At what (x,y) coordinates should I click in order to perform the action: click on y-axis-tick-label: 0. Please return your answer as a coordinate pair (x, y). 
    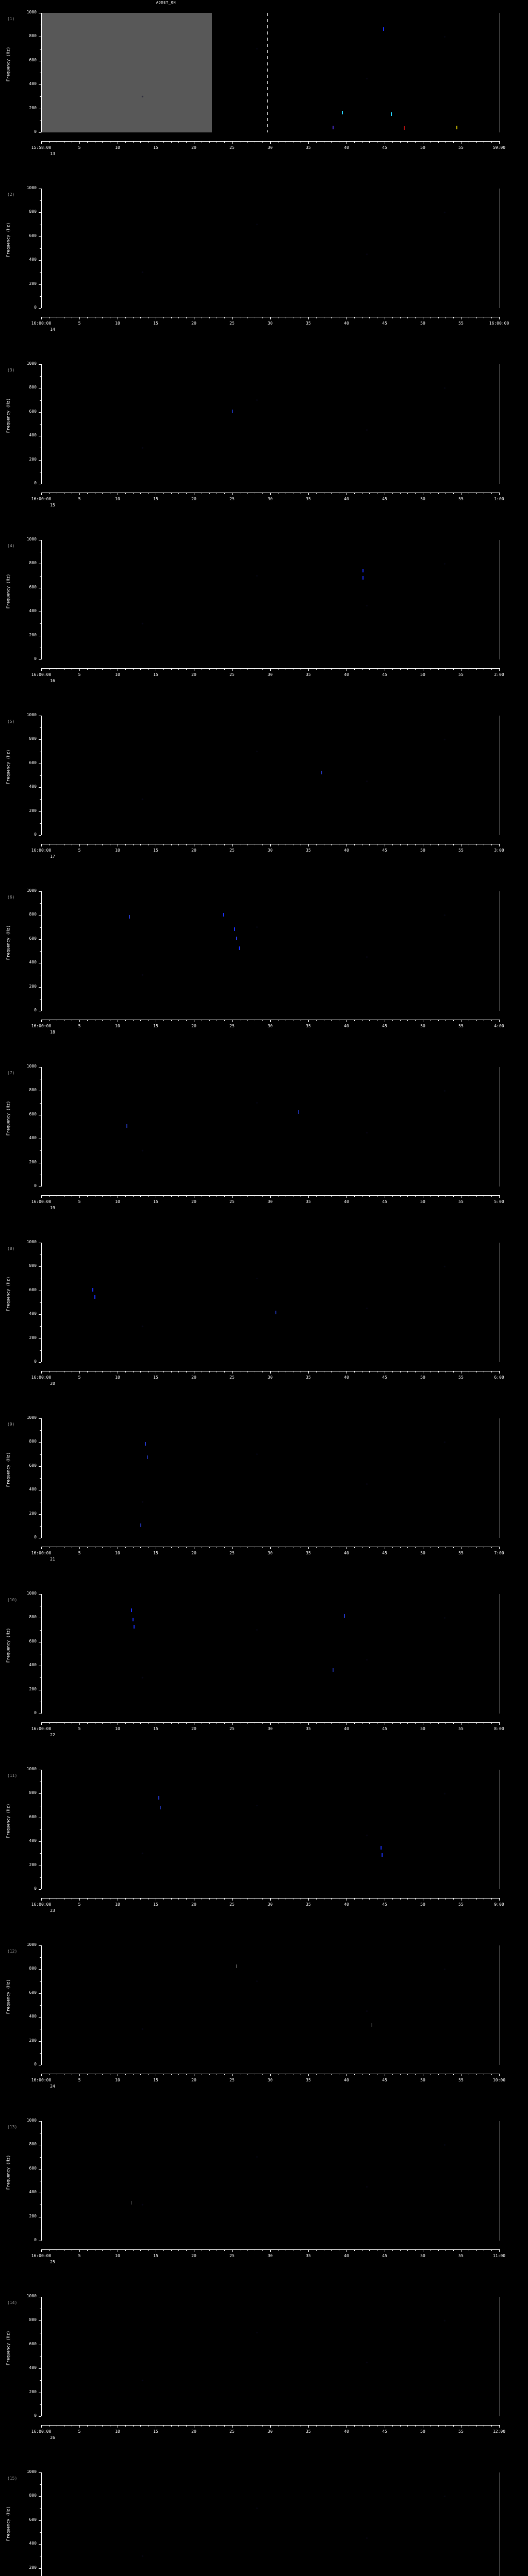
    Looking at the image, I should click on (35, 1185).